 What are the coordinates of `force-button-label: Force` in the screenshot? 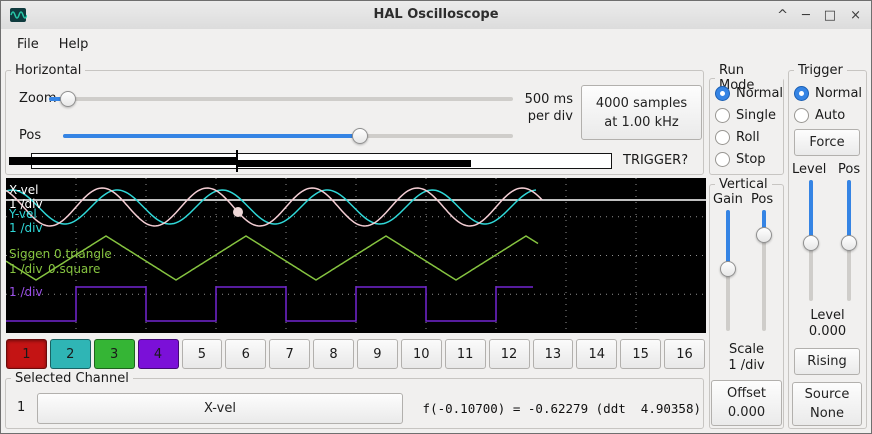 It's located at (827, 142).